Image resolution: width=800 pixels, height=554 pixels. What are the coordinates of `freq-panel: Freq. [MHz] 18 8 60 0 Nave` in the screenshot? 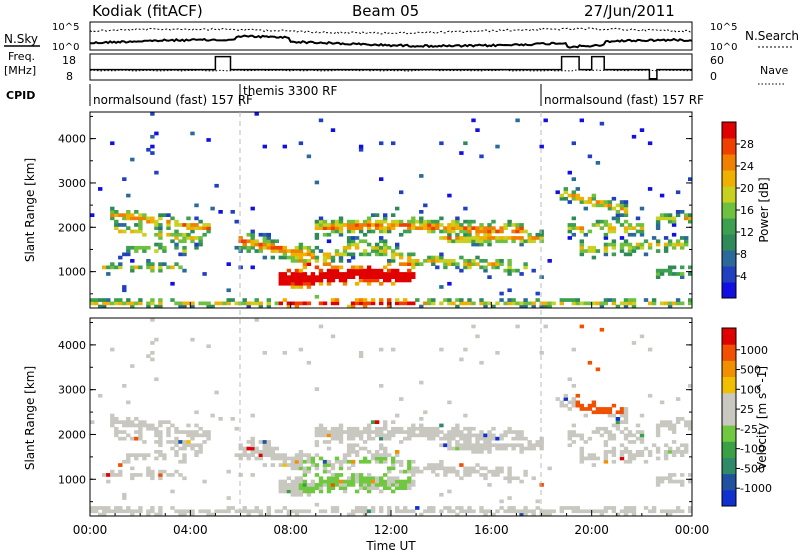 It's located at (396, 67).